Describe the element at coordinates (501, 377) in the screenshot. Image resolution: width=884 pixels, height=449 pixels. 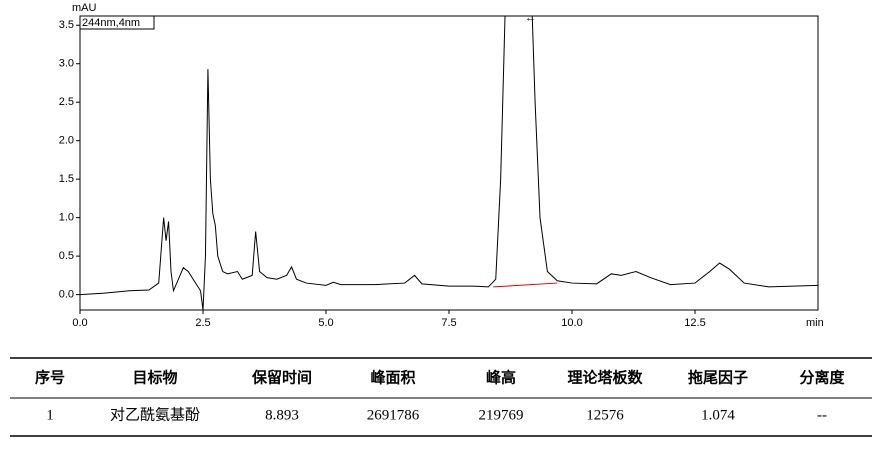
I see `table-header: 峰高` at that location.